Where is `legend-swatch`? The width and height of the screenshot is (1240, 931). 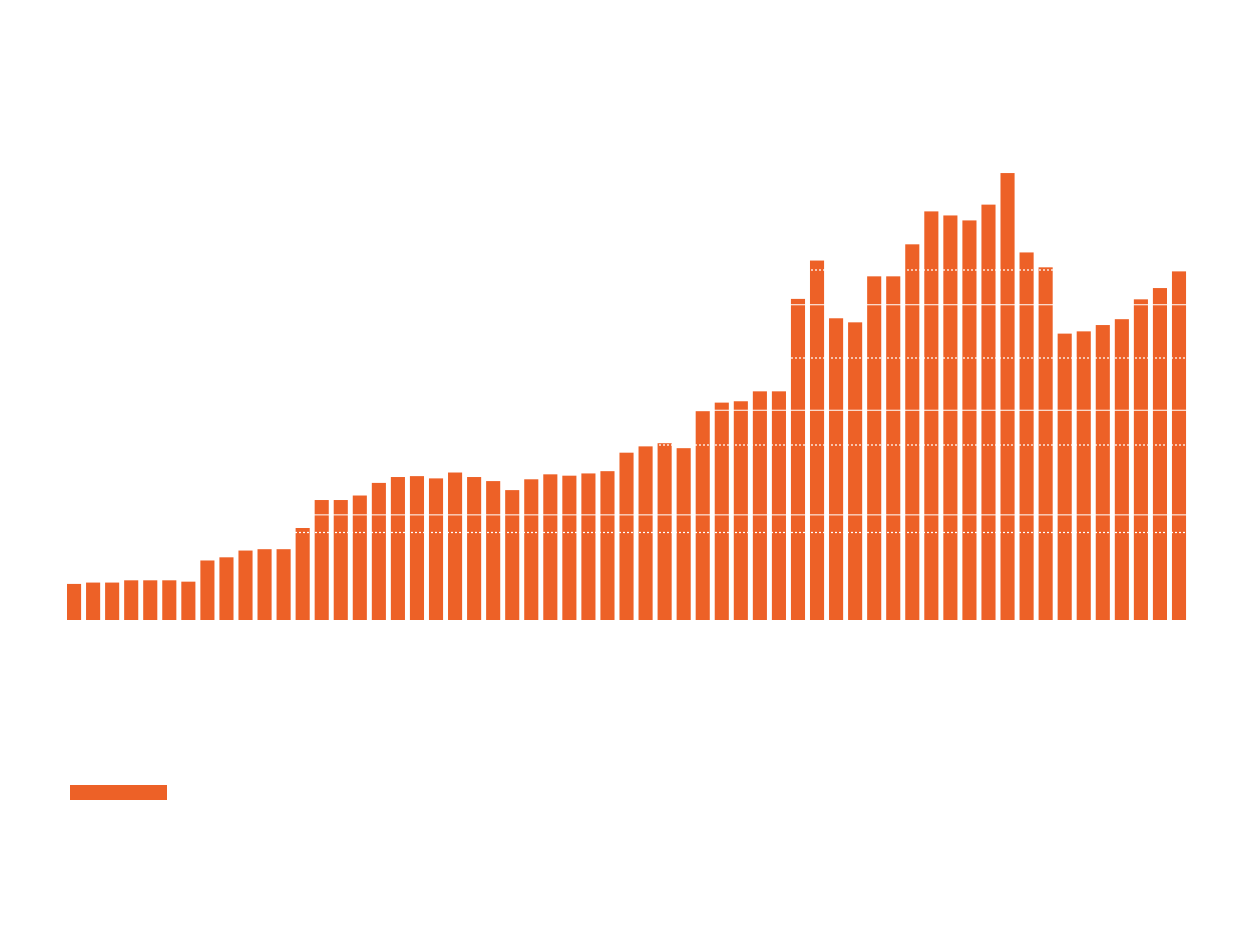
legend-swatch is located at coordinates (118, 792).